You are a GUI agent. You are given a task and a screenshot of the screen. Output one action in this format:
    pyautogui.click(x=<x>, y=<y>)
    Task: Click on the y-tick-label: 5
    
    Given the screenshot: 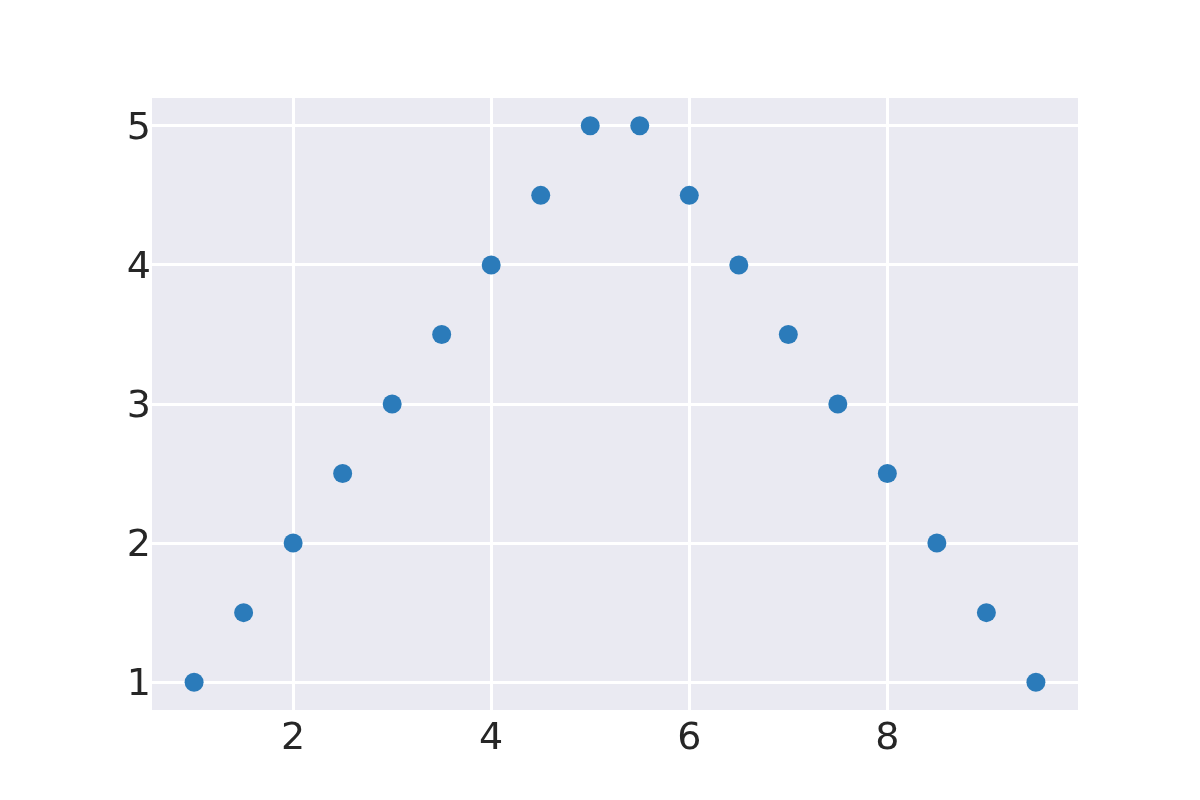 What is the action you would take?
    pyautogui.click(x=138, y=126)
    